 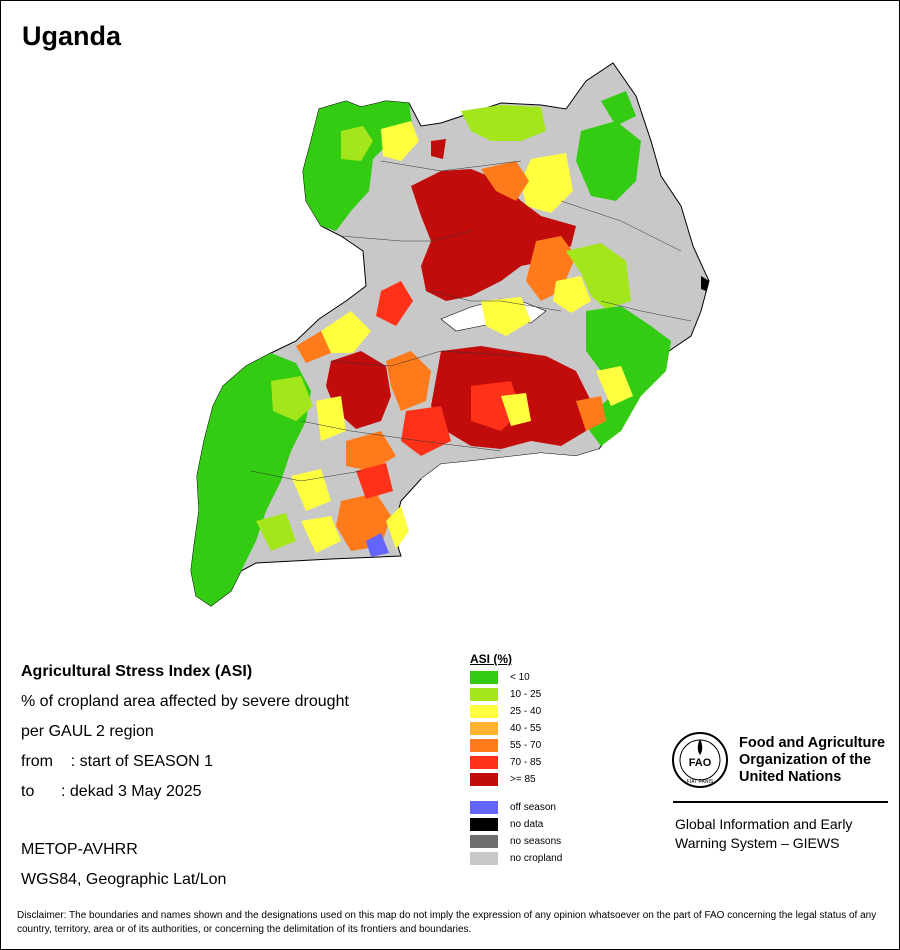 I want to click on region-orange-center2, so click(x=426, y=431).